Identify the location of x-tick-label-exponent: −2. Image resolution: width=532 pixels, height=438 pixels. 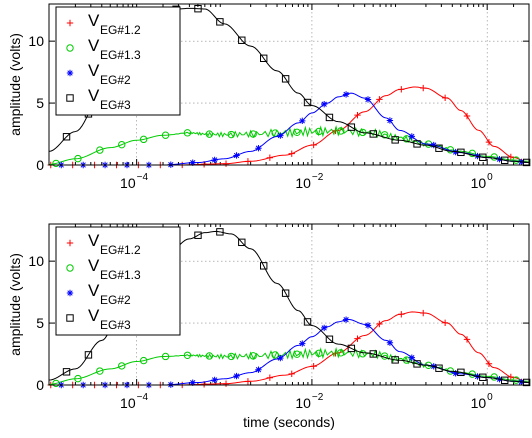
(318, 397).